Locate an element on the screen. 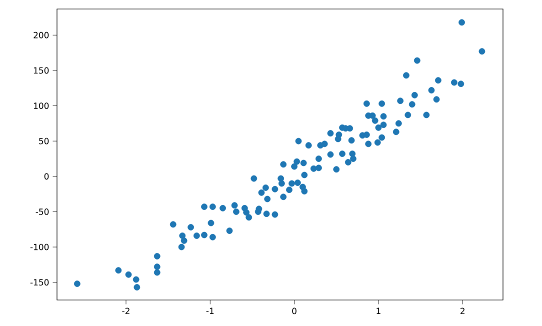 This screenshot has height=326, width=542. y-tick-label: -100 is located at coordinates (39, 247).